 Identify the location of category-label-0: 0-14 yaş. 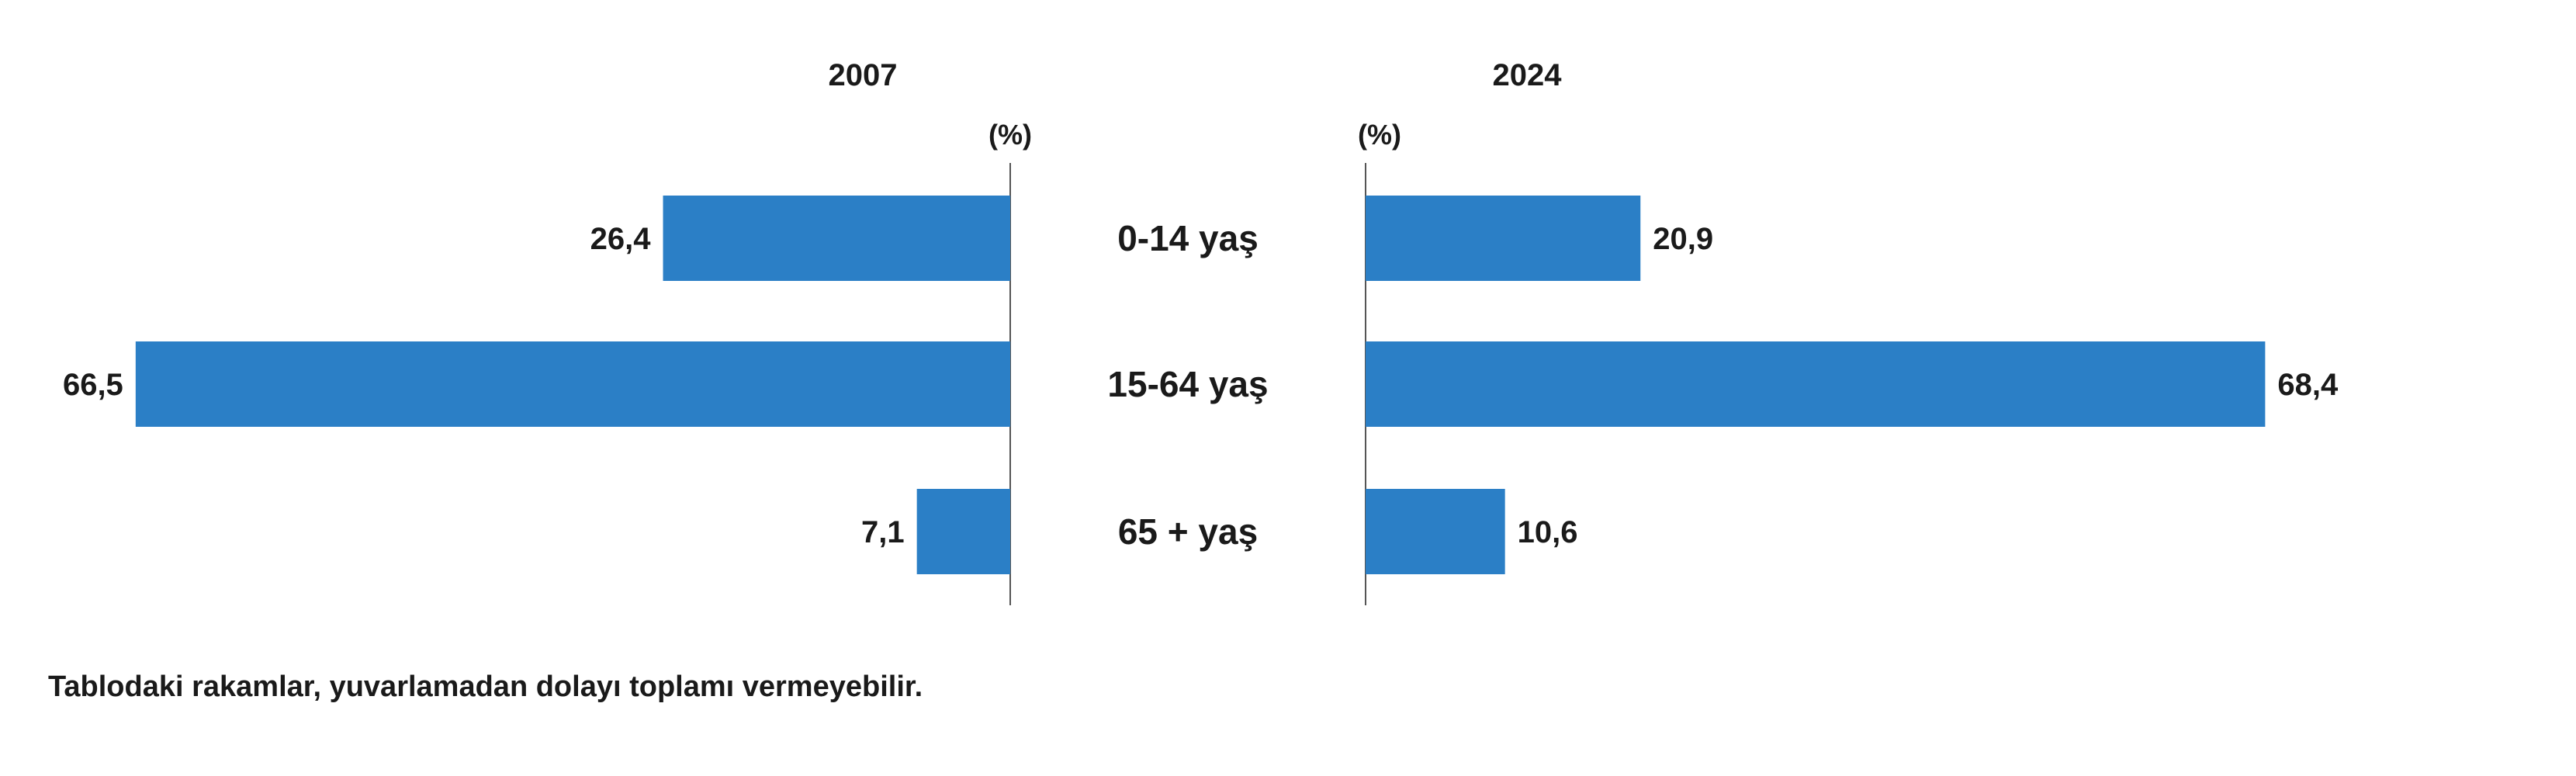
(1188, 238).